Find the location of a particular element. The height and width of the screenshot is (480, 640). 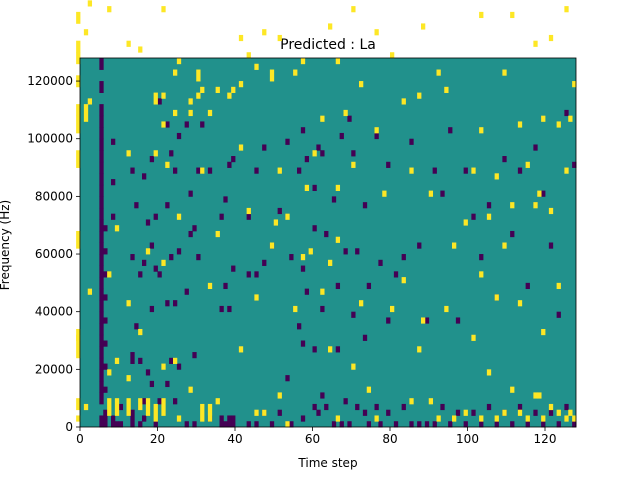

y-tick-label: 80000 is located at coordinates (54, 196).